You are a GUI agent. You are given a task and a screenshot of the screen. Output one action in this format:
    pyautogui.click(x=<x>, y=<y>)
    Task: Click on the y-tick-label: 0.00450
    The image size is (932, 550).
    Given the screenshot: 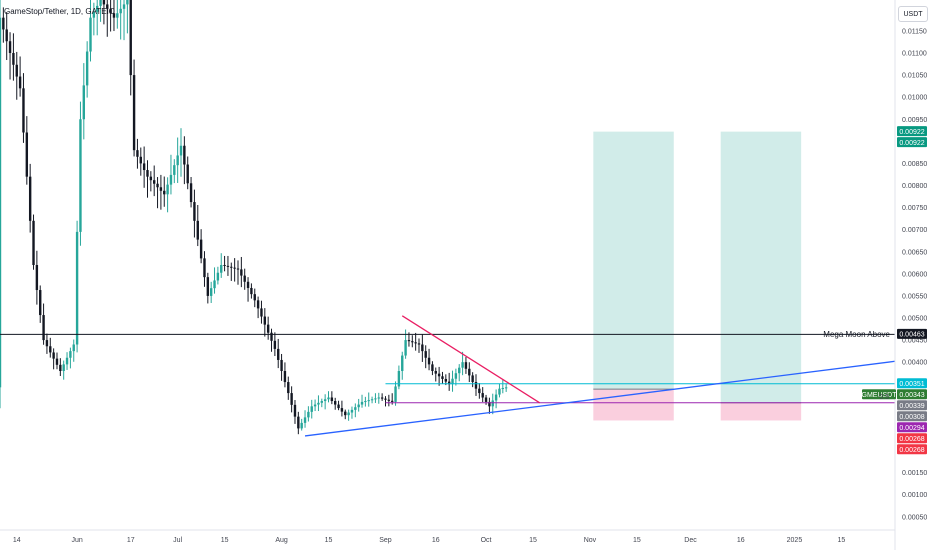 What is the action you would take?
    pyautogui.click(x=914, y=341)
    